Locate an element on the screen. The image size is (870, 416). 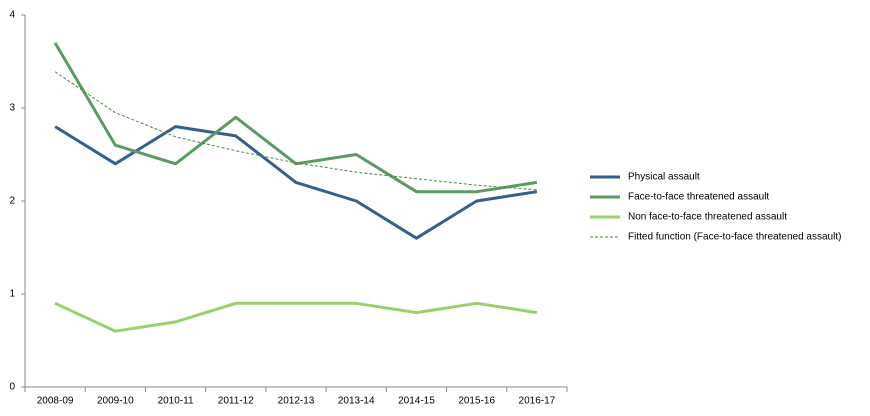
y-tick-label: 0 is located at coordinates (12, 387).